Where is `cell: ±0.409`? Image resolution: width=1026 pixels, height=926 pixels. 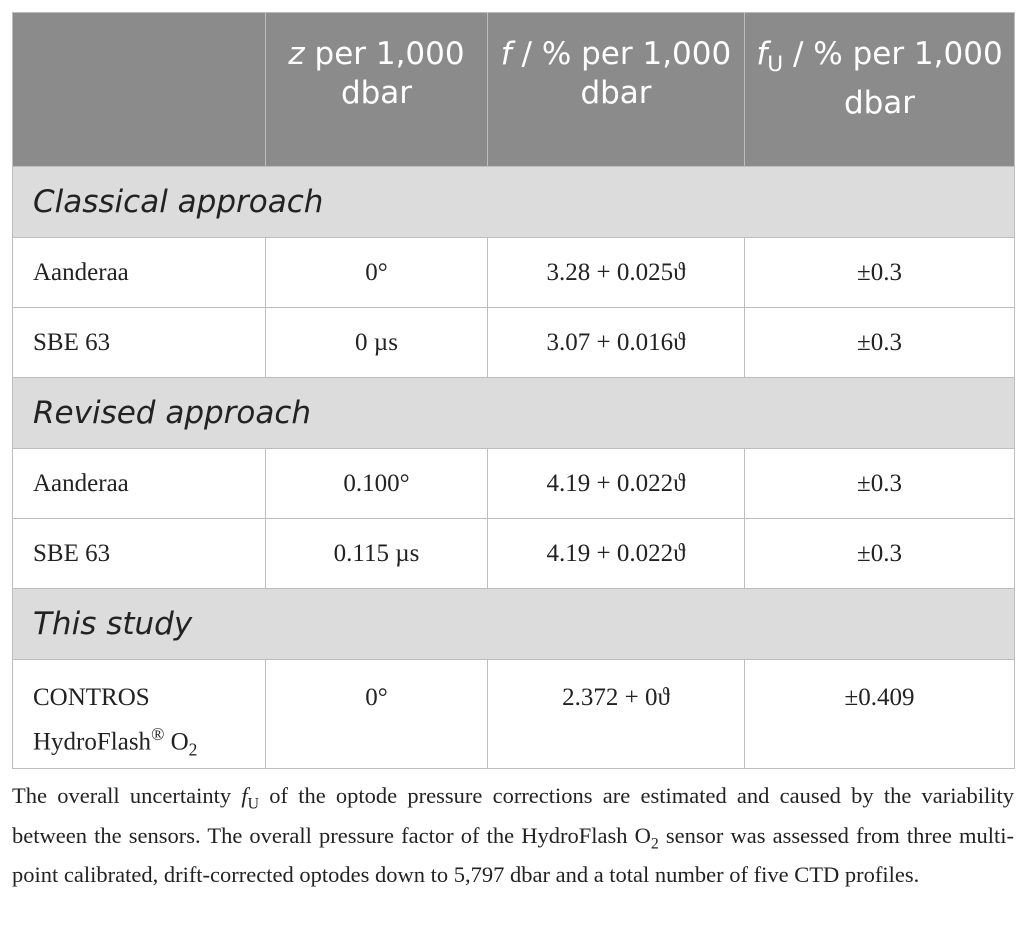 cell: ±0.409 is located at coordinates (879, 714).